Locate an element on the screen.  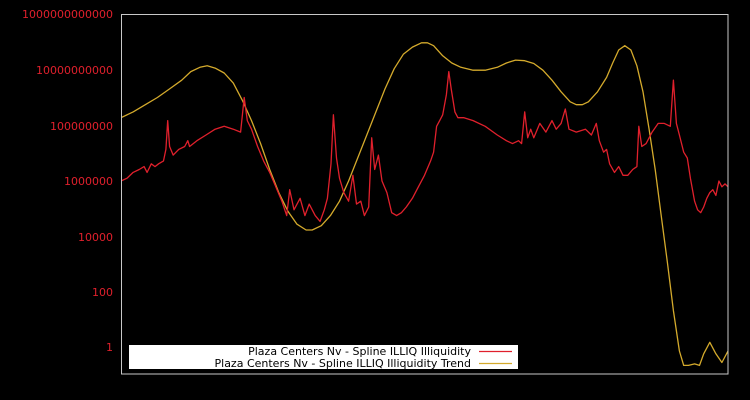
y-tick-label: 10000 is located at coordinates (95, 237).